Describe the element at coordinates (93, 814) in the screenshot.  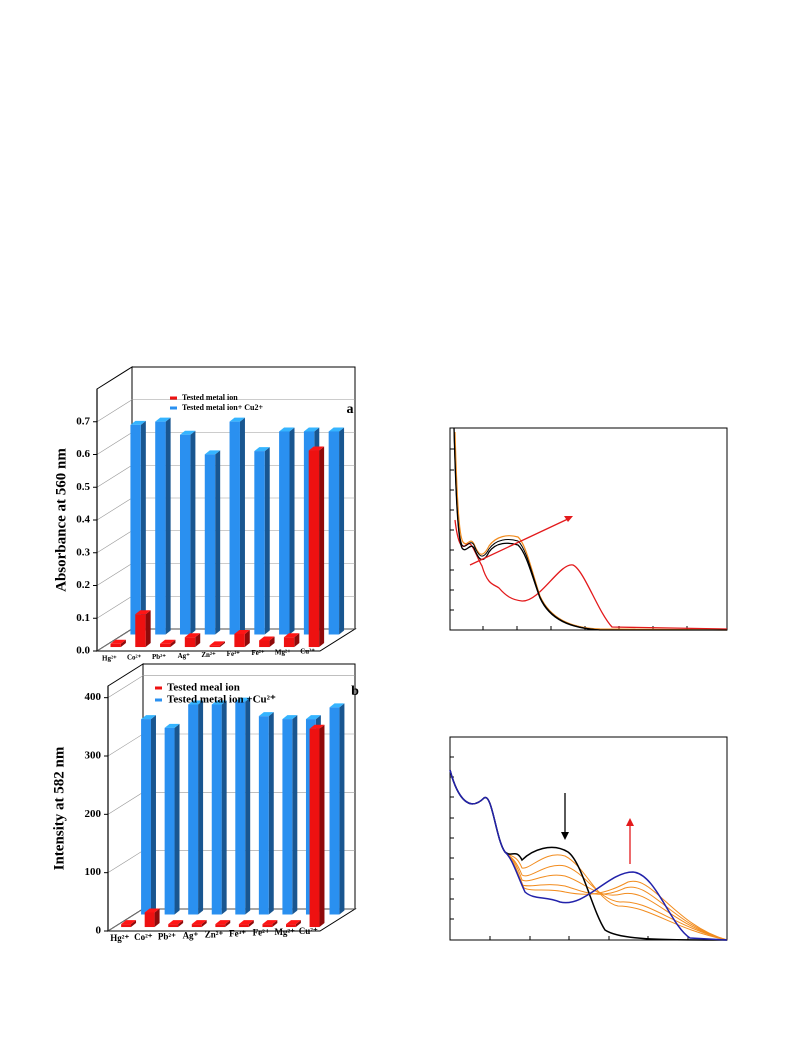
I see `y-tick-label: 200` at that location.